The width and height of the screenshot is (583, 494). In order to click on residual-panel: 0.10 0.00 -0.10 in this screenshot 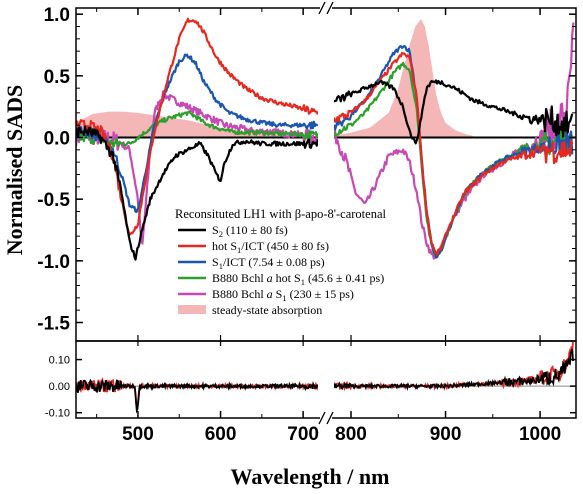, I will do `click(311, 380)`.